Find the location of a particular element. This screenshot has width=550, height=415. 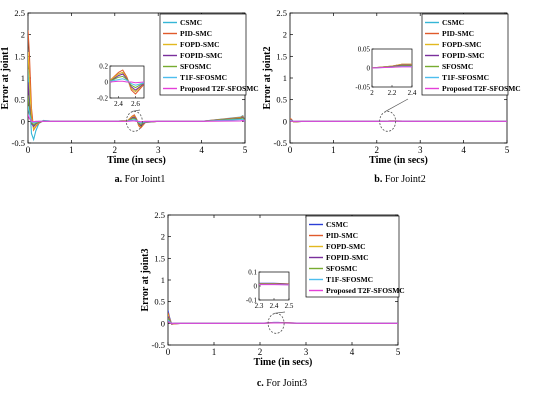

inset-y-tick-label: 0.05 is located at coordinates (364, 50).